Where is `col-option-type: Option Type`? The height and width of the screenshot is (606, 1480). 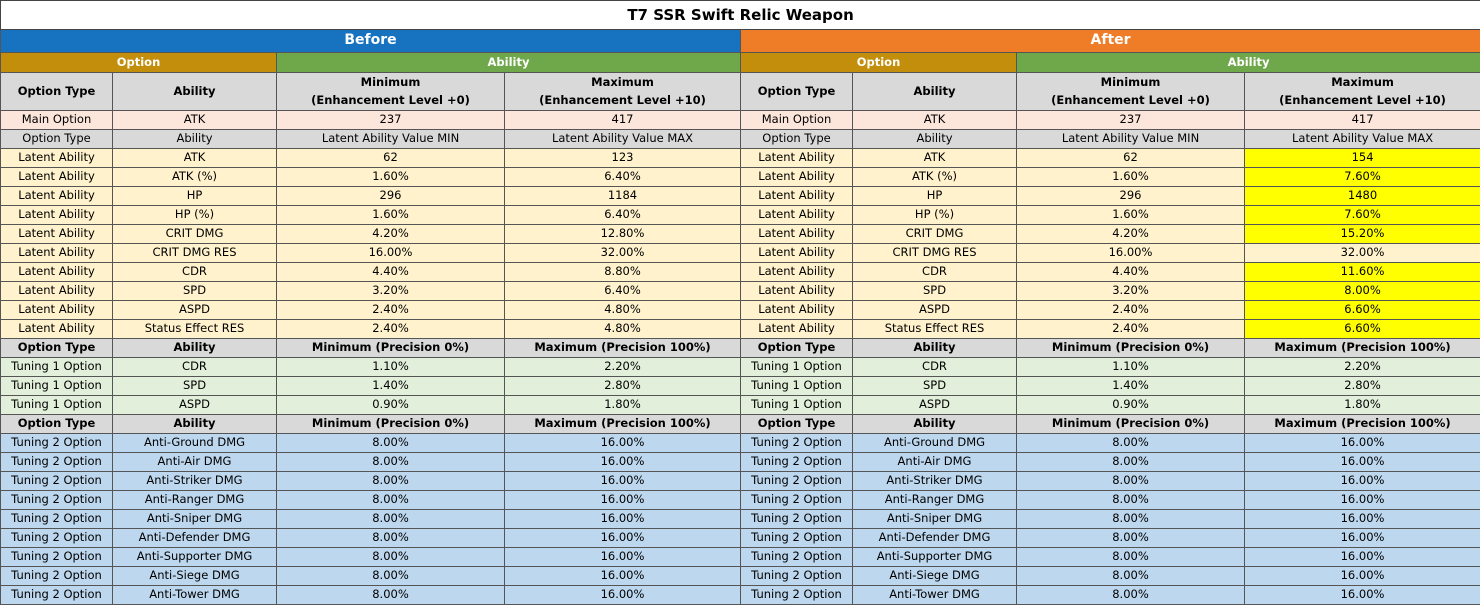
col-option-type: Option Type is located at coordinates (56, 91).